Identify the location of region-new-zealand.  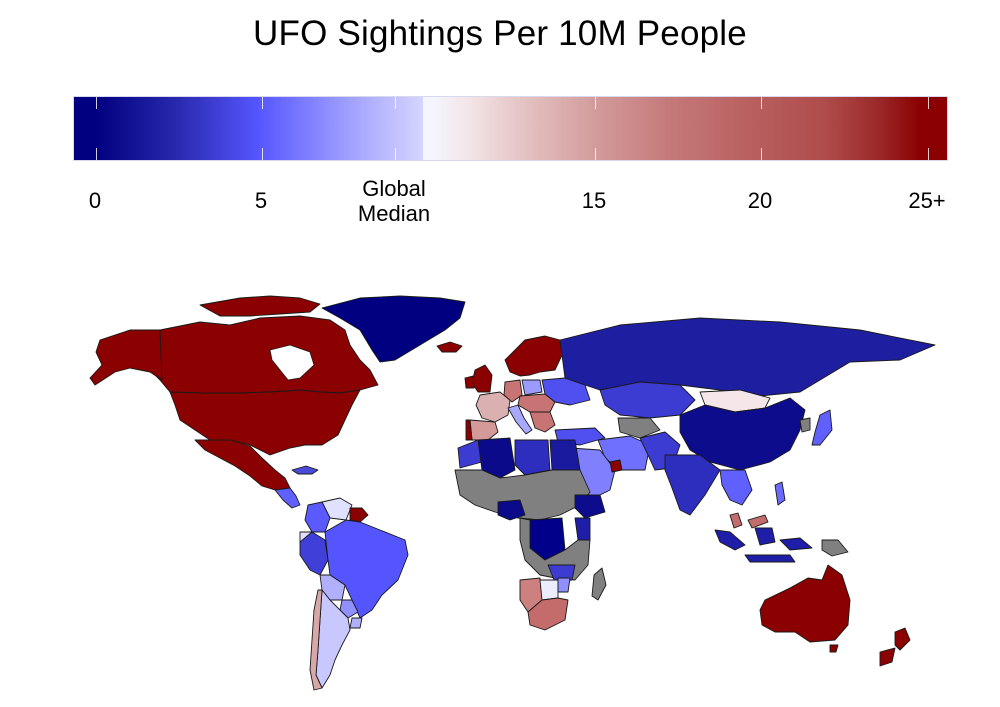
(895, 647).